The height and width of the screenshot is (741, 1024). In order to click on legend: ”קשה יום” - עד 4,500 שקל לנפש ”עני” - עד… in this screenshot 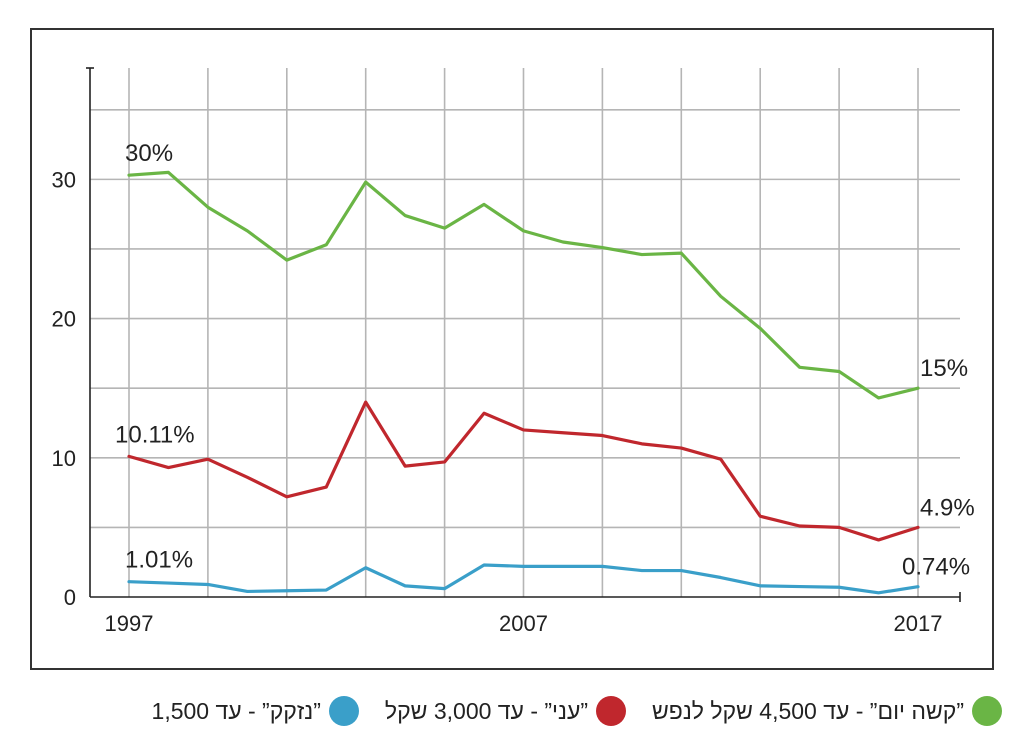, I will do `click(512, 711)`.